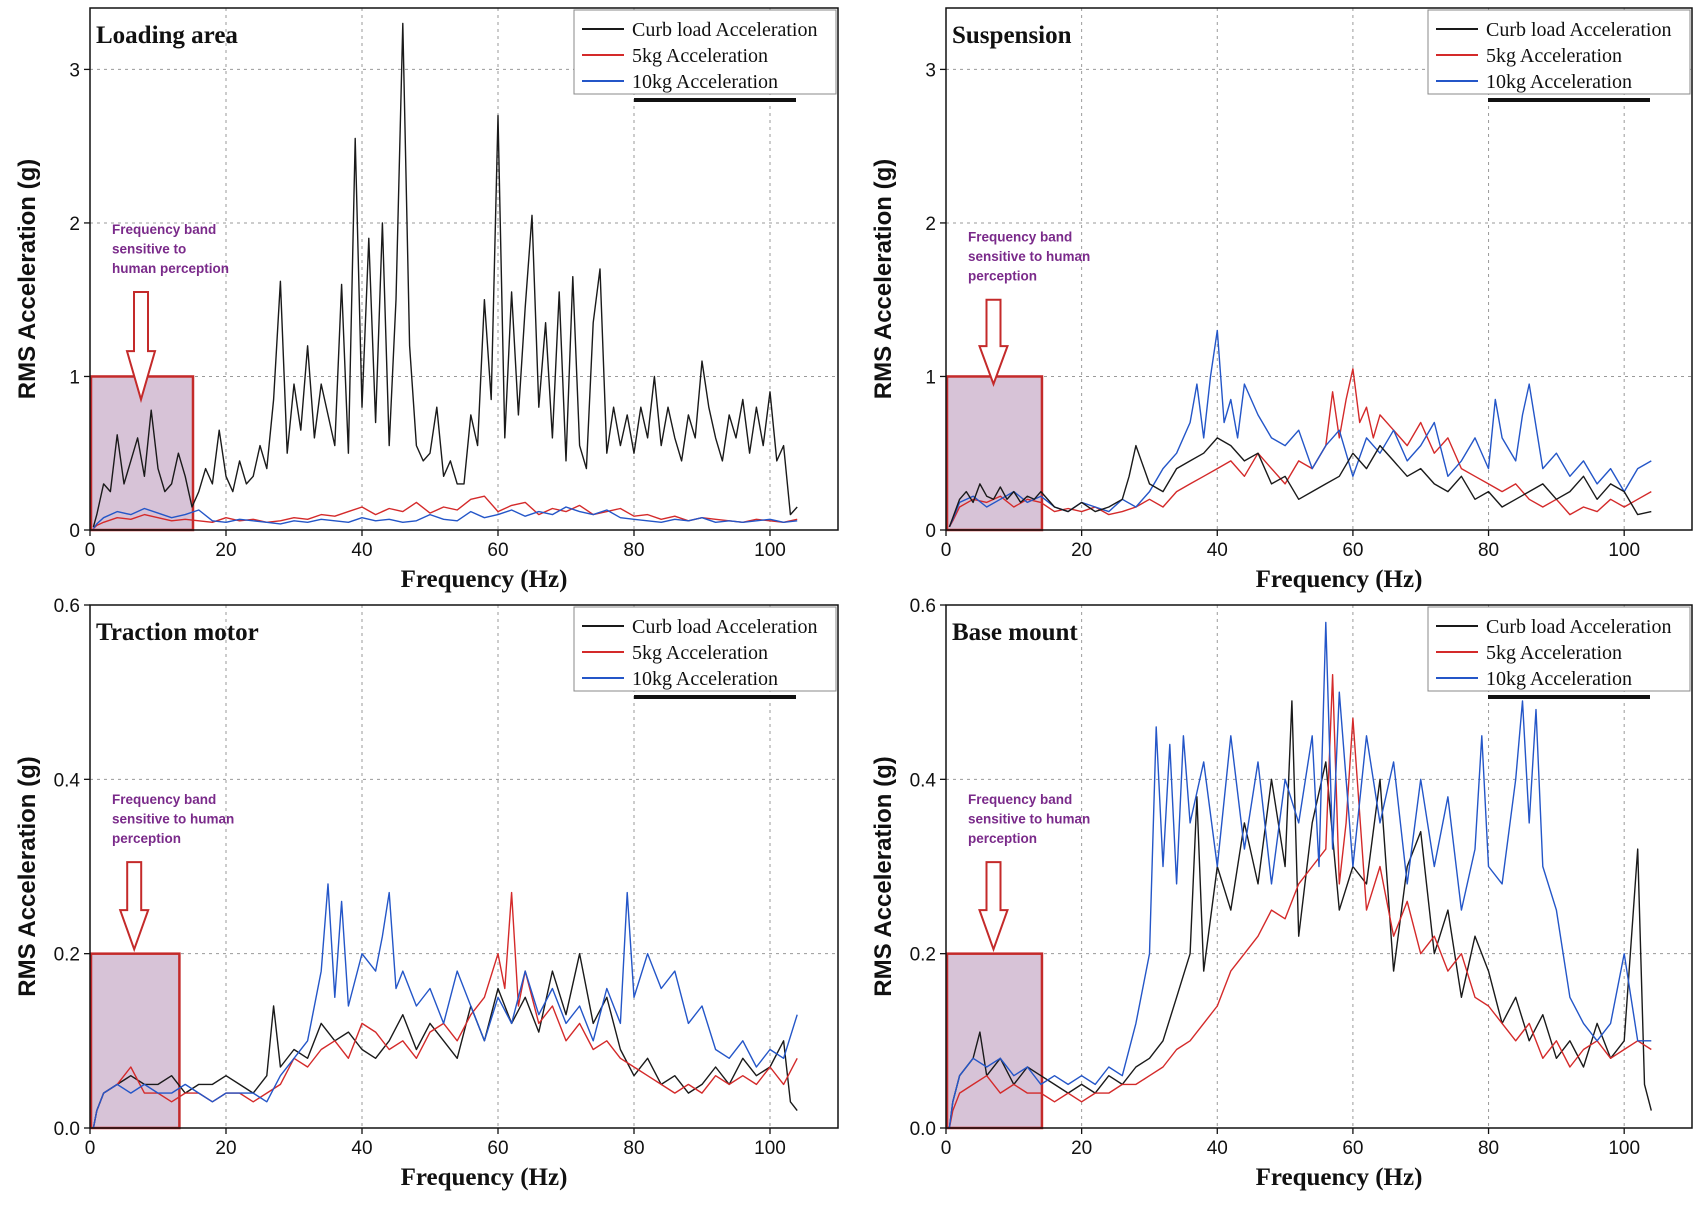 The image size is (1701, 1214). Describe the element at coordinates (149, 249) in the screenshot. I see `annotation-text: sensitive to` at that location.